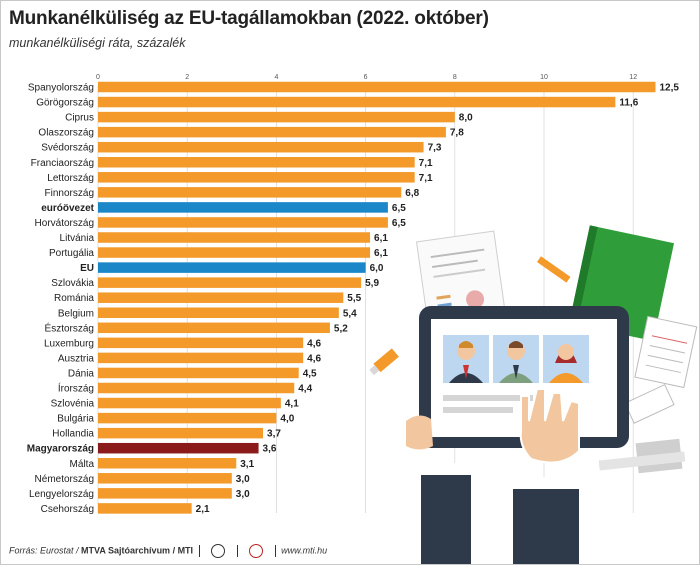 The height and width of the screenshot is (565, 700). Describe the element at coordinates (435, 148) in the screenshot. I see `value-label: 7,3` at that location.